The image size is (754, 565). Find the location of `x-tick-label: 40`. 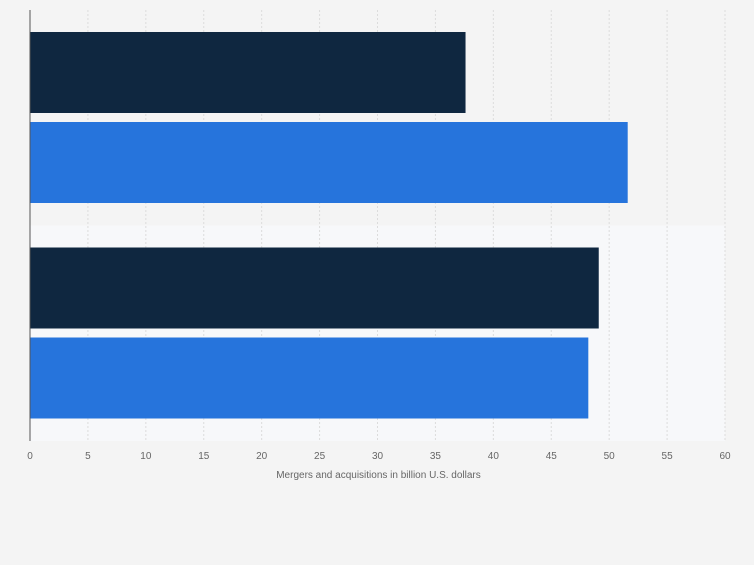

x-tick-label: 40 is located at coordinates (494, 456).